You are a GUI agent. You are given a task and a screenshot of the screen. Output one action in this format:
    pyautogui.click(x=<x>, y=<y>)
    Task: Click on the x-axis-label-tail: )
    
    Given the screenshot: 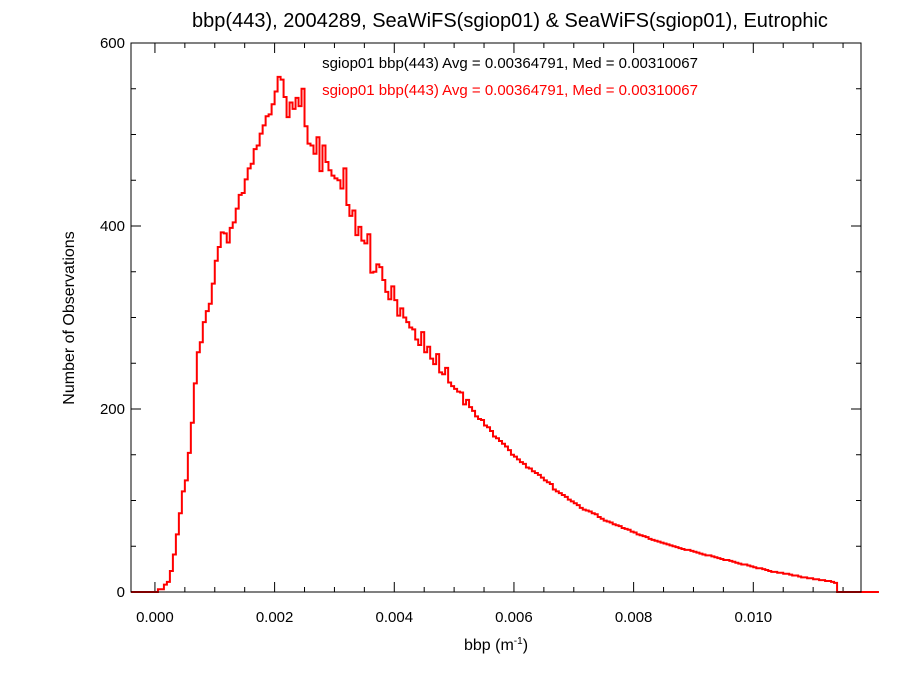 What is the action you would take?
    pyautogui.click(x=525, y=645)
    